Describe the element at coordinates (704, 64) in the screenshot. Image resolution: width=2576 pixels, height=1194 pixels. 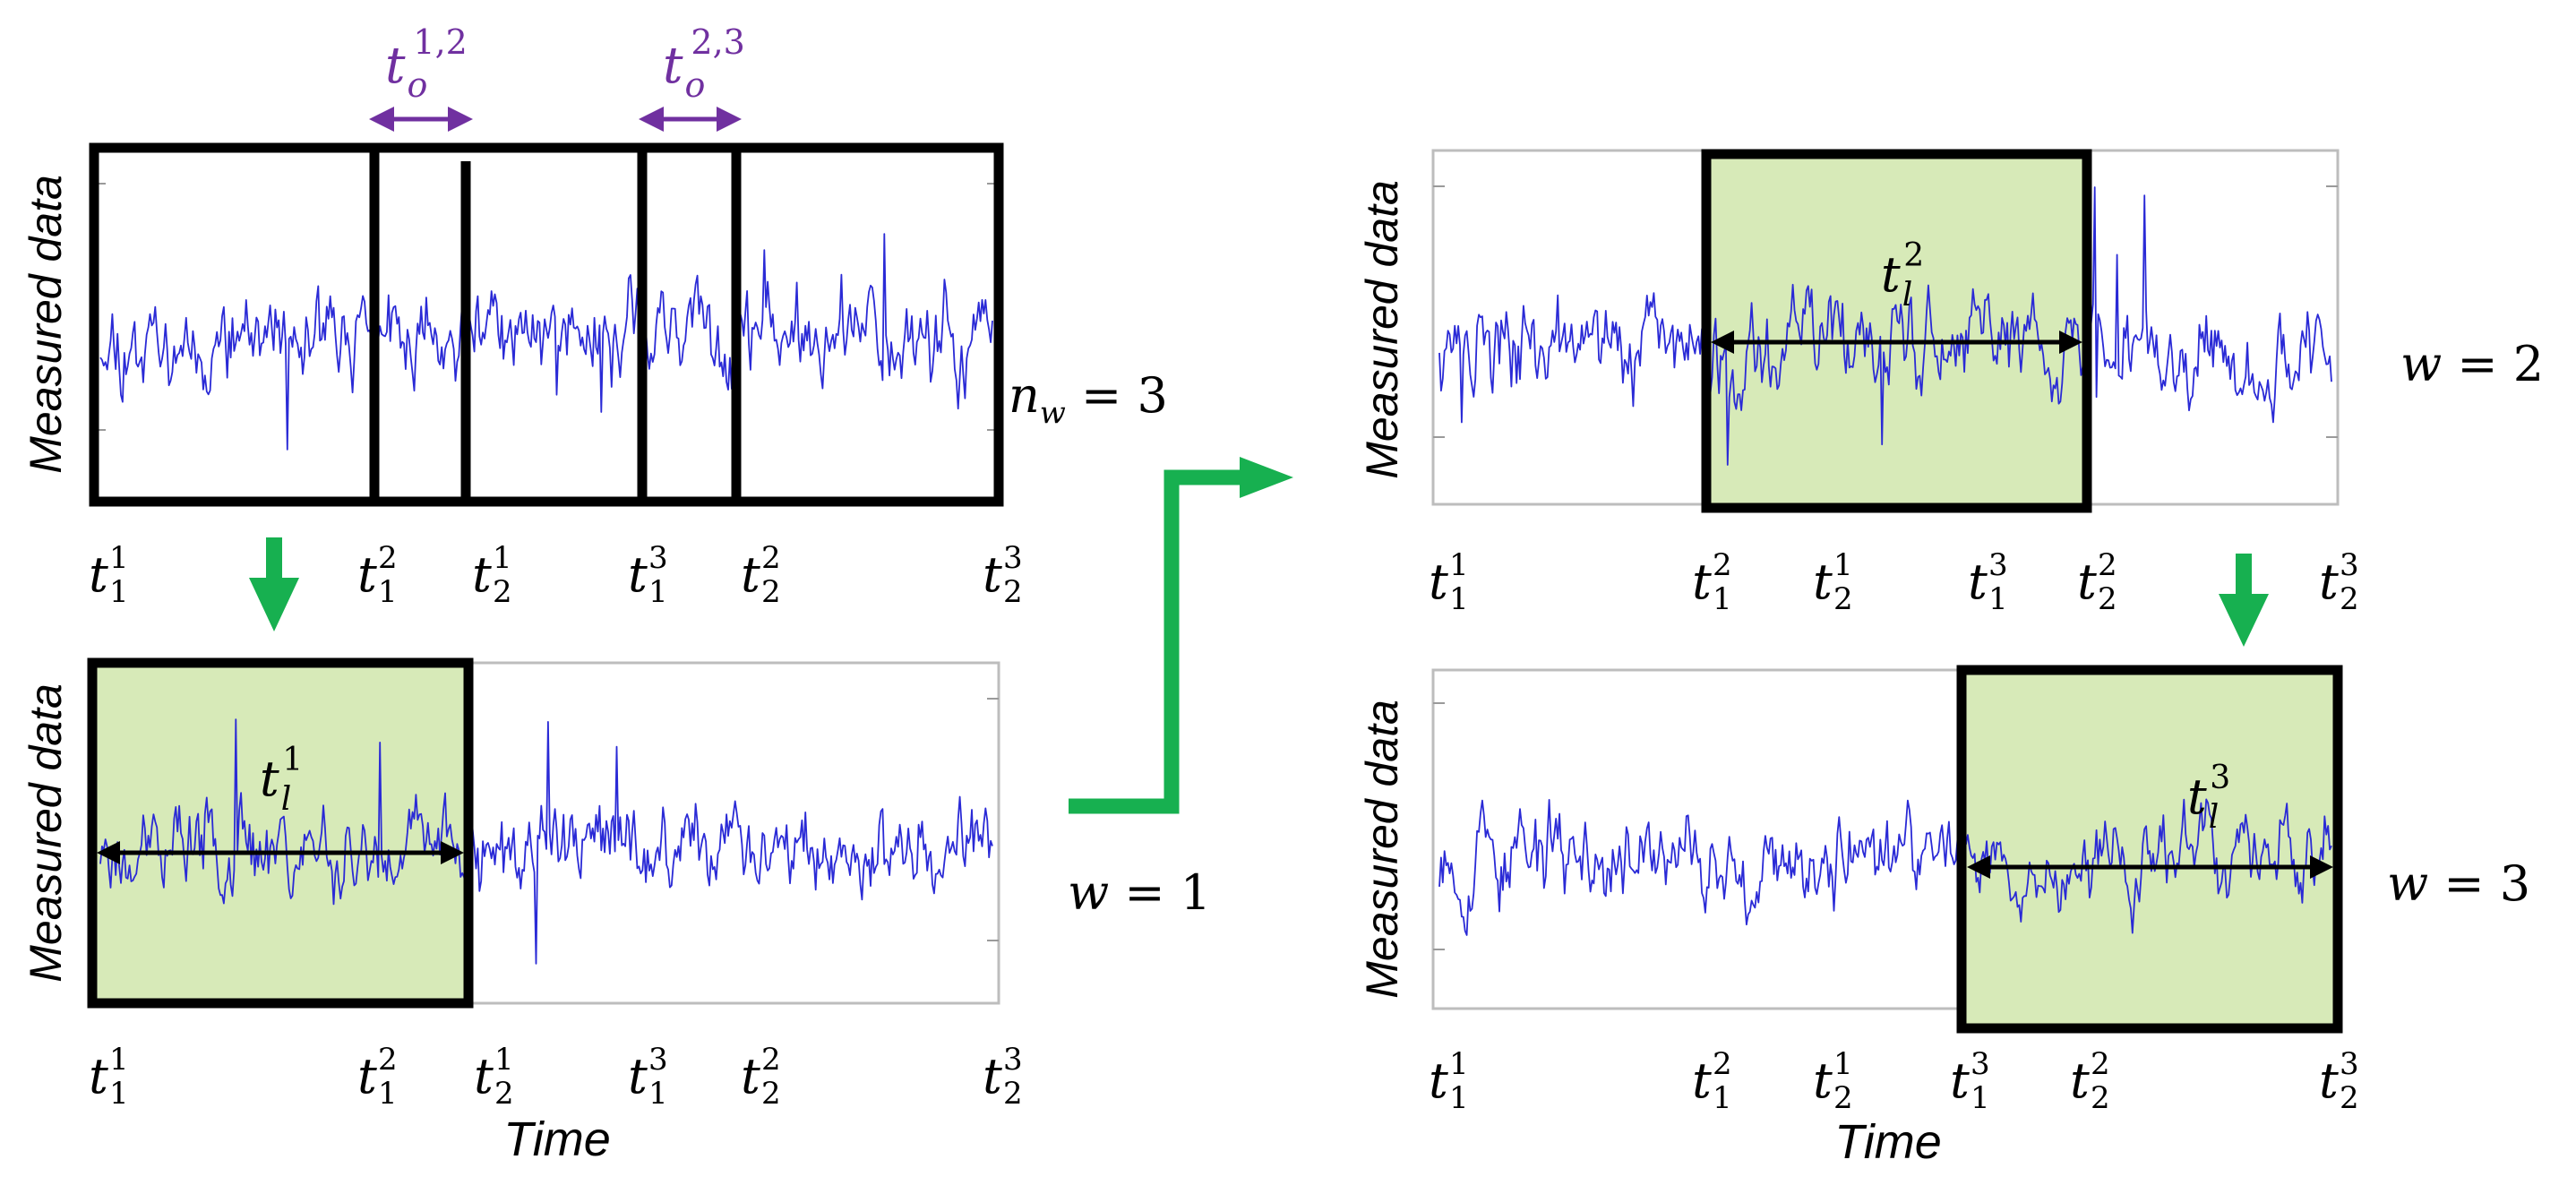
I see `overlap-label: to2,3` at that location.